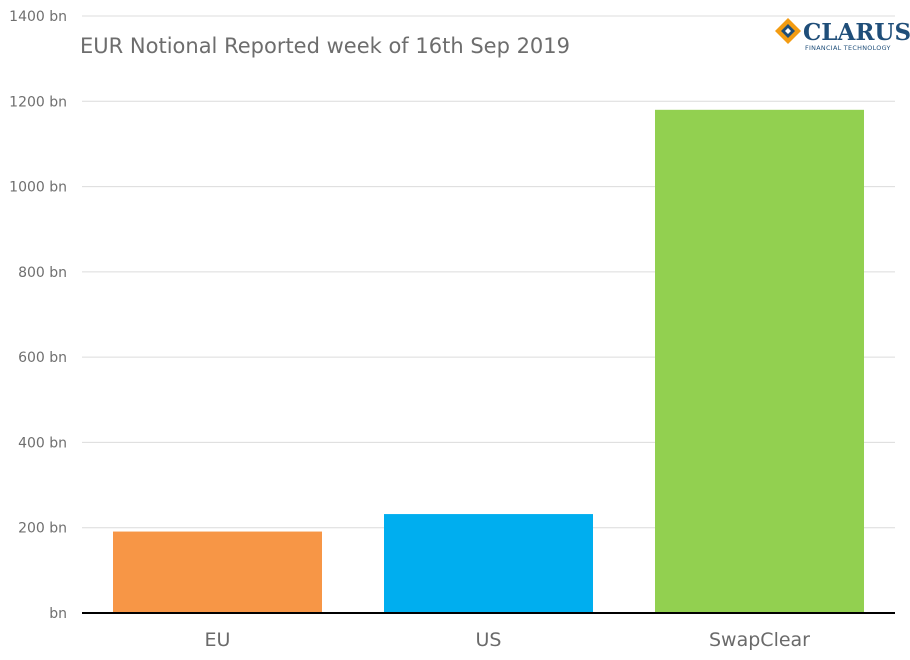 This screenshot has width=910, height=660. What do you see at coordinates (856, 32) in the screenshot?
I see `clarus-logo-name: CLARUS` at bounding box center [856, 32].